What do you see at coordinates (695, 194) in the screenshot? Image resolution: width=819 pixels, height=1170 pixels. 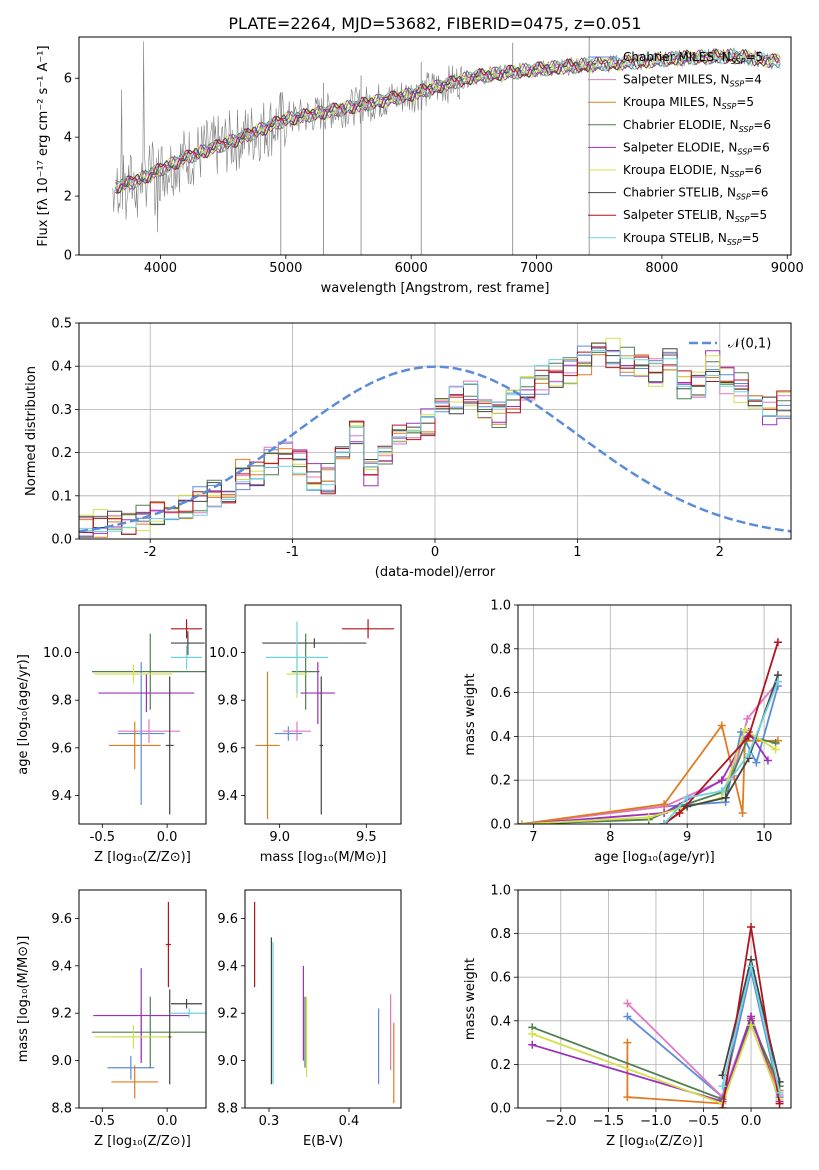 I see `legend-label: Chabrier STELIB, NSSP=6` at bounding box center [695, 194].